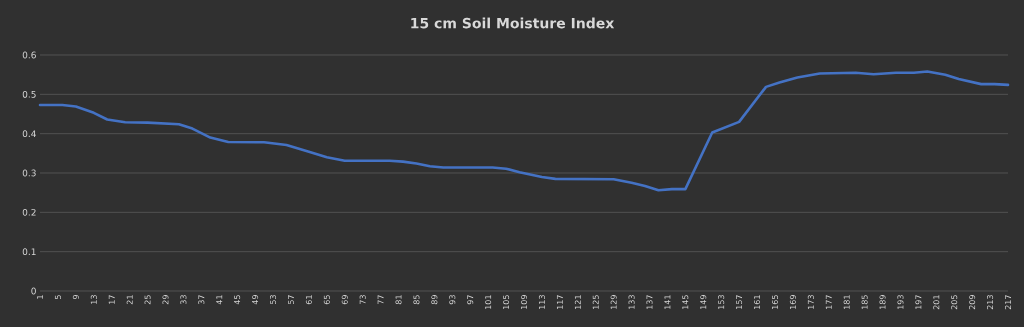 This screenshot has height=327, width=1024. I want to click on x-tick-label: 153, so click(721, 302).